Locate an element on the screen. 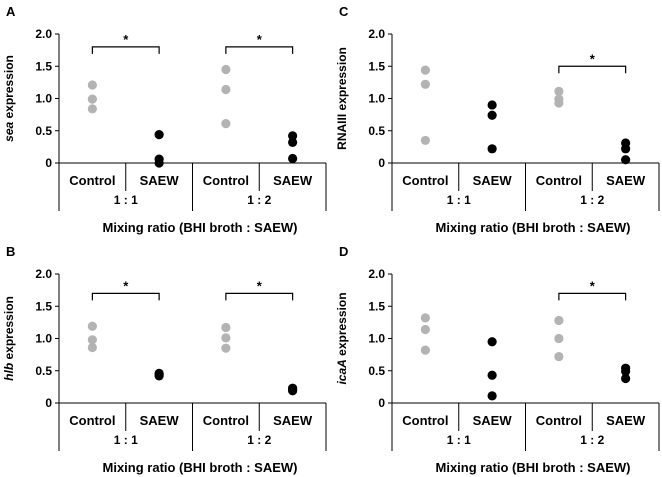 The height and width of the screenshot is (477, 662). y-axis-label: RNAIII expression is located at coordinates (342, 98).